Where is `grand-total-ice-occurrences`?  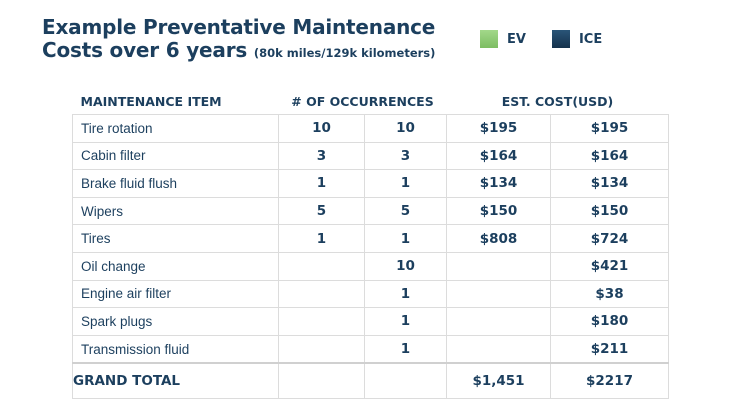 grand-total-ice-occurrences is located at coordinates (405, 381).